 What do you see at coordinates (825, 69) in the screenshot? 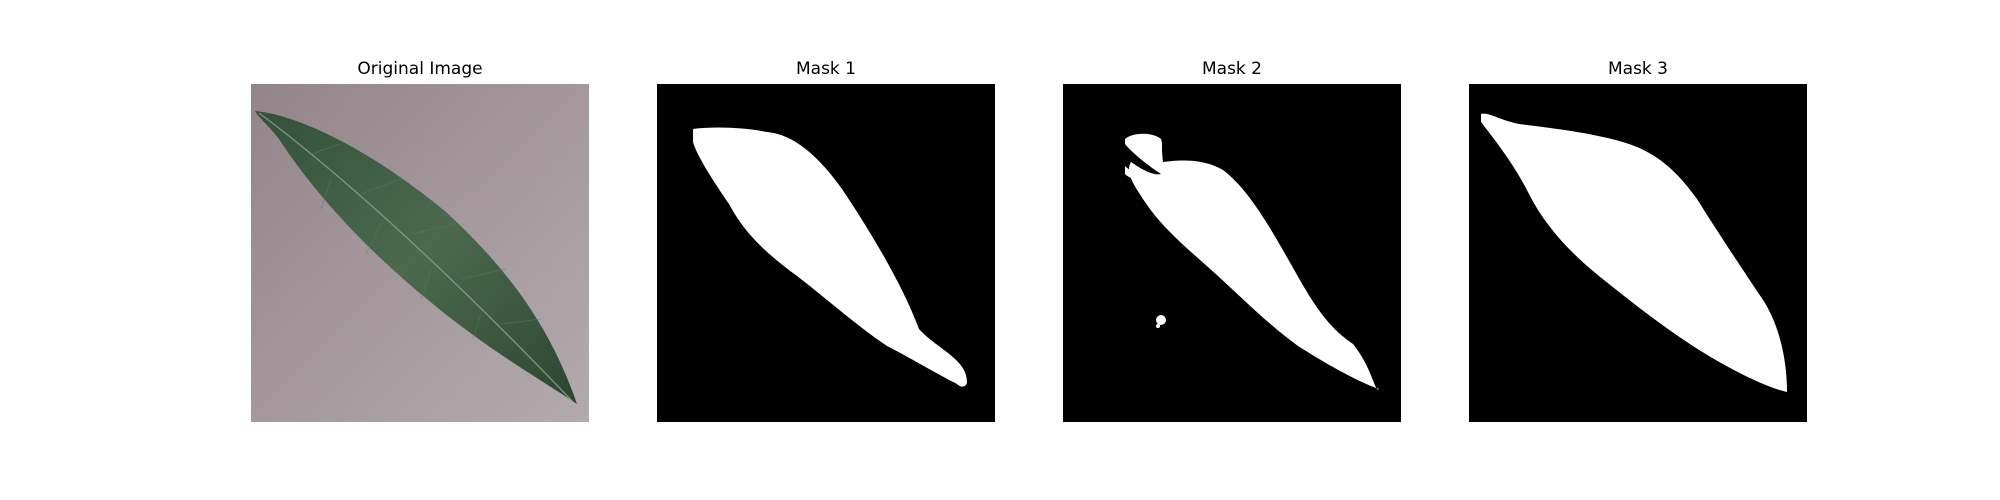
I see `panel-title: Mask 1` at bounding box center [825, 69].